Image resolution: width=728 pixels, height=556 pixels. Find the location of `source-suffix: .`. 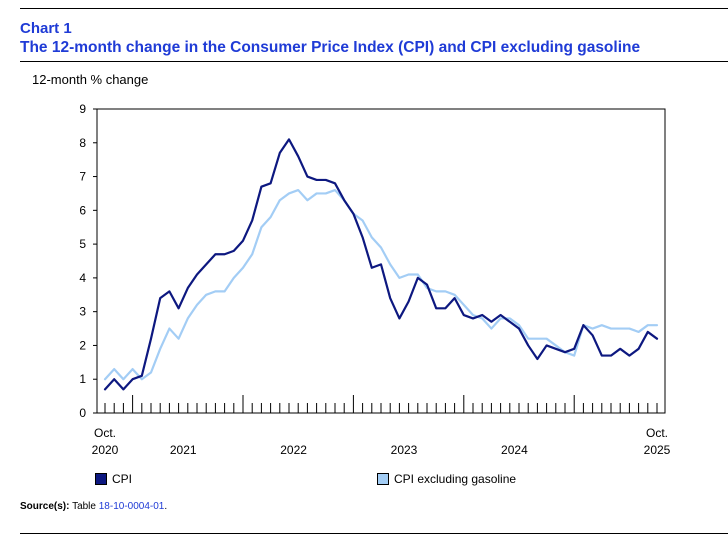

source-suffix: . is located at coordinates (166, 506).